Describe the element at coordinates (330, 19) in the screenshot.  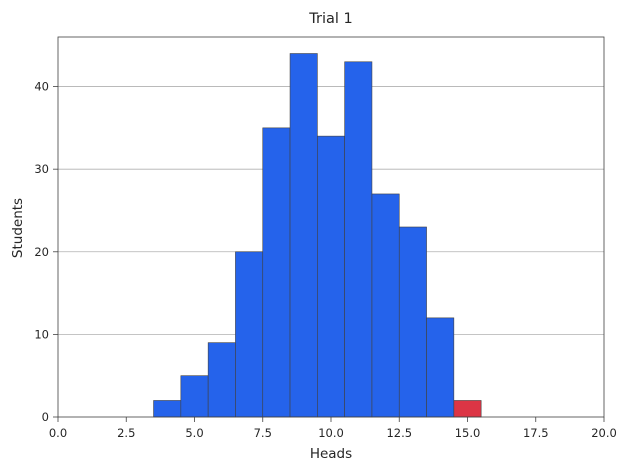
I see `chart-title: Trial 1` at that location.